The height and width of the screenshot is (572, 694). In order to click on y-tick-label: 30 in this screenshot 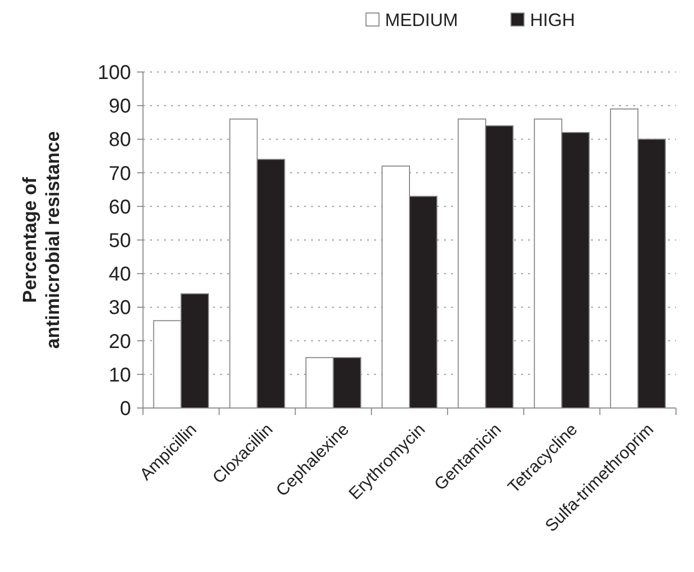, I will do `click(119, 308)`.